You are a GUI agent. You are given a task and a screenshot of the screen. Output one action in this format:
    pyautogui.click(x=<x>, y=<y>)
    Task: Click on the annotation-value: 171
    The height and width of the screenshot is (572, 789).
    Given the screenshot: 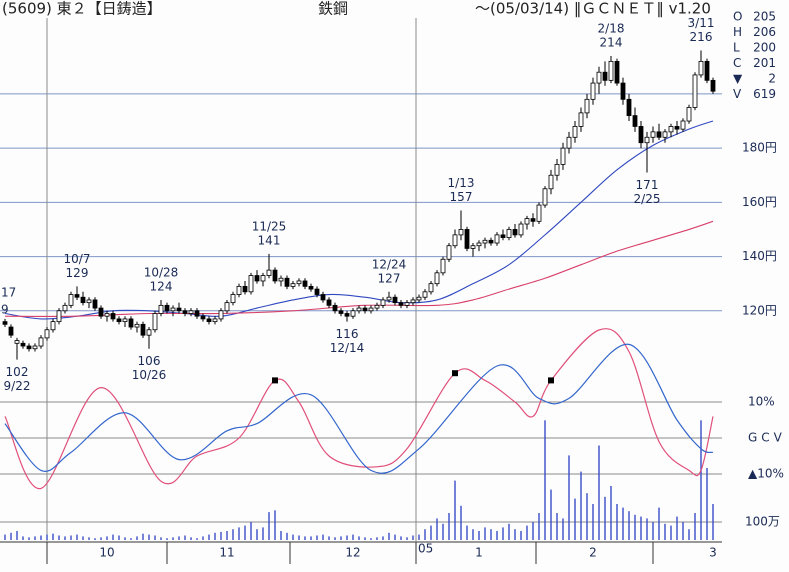 What is the action you would take?
    pyautogui.click(x=647, y=185)
    